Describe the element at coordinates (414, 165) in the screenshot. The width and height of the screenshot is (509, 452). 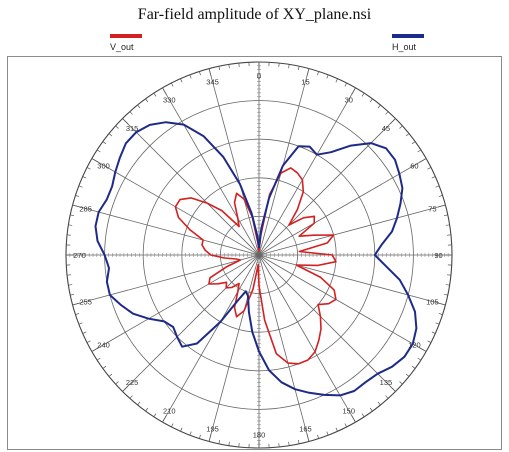
I see `angle-tick-label: 60` at that location.